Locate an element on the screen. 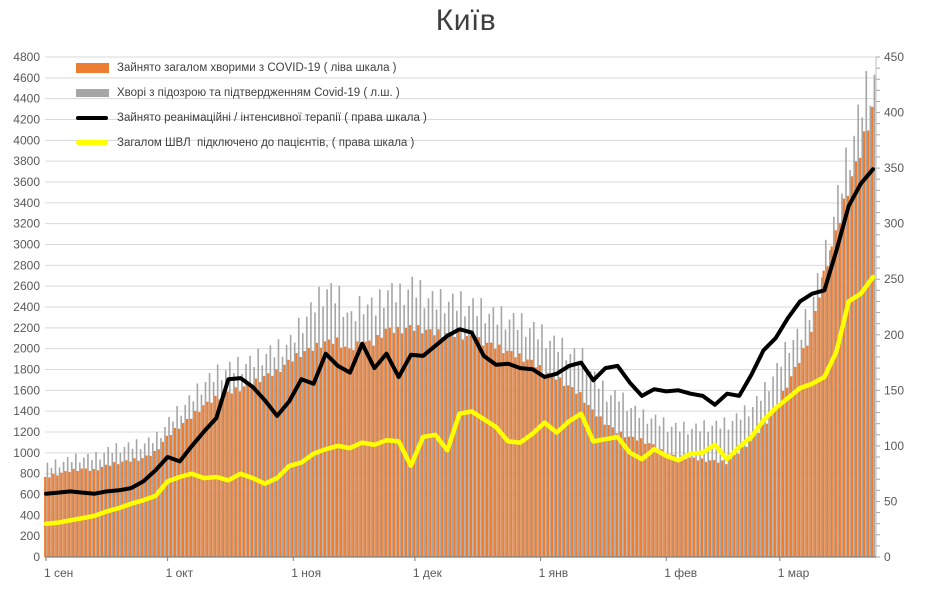  y-left-tick-label: 1600 is located at coordinates (26, 390).